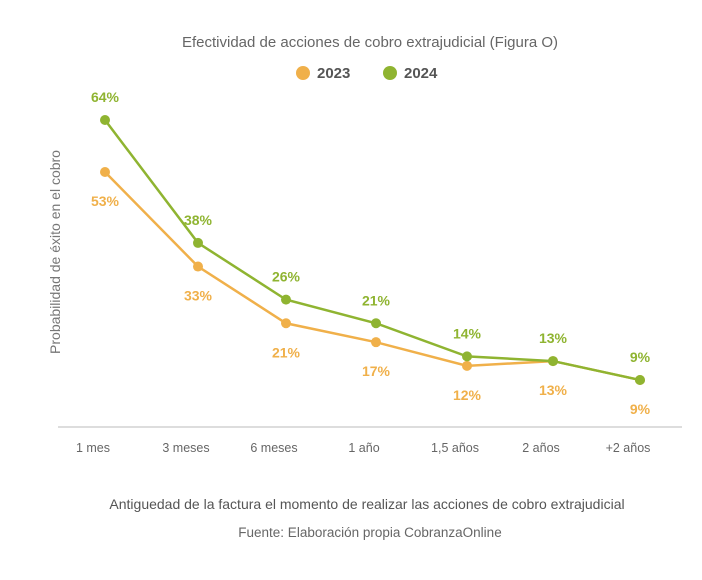 The width and height of the screenshot is (702, 580). I want to click on y-axis-label: Probabilidad de éxito en el cobro, so click(55, 252).